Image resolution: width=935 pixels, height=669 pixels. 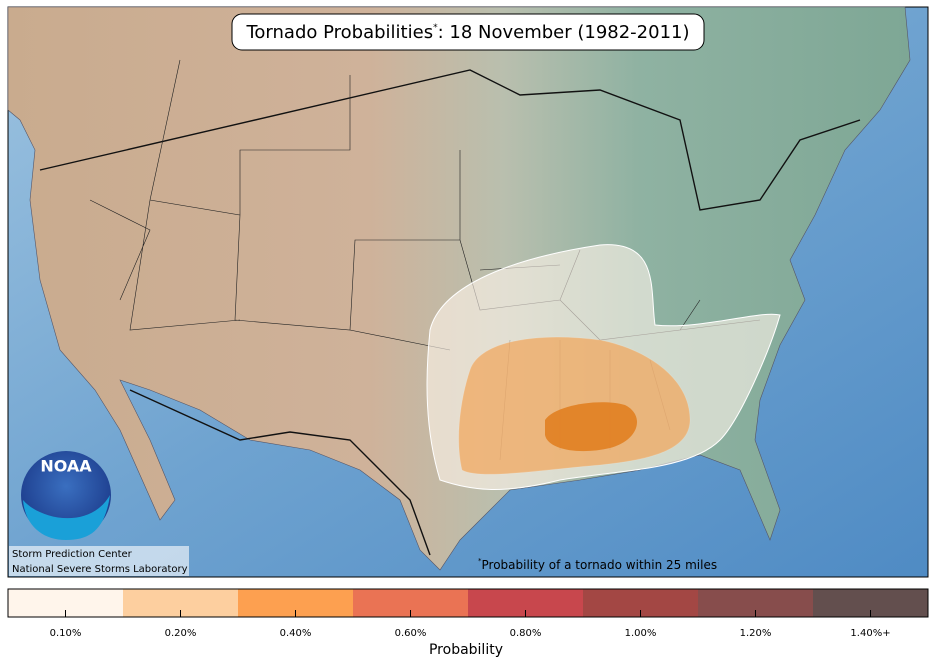 What do you see at coordinates (100, 569) in the screenshot?
I see `credit-line: National Severe Storms Laboratory` at bounding box center [100, 569].